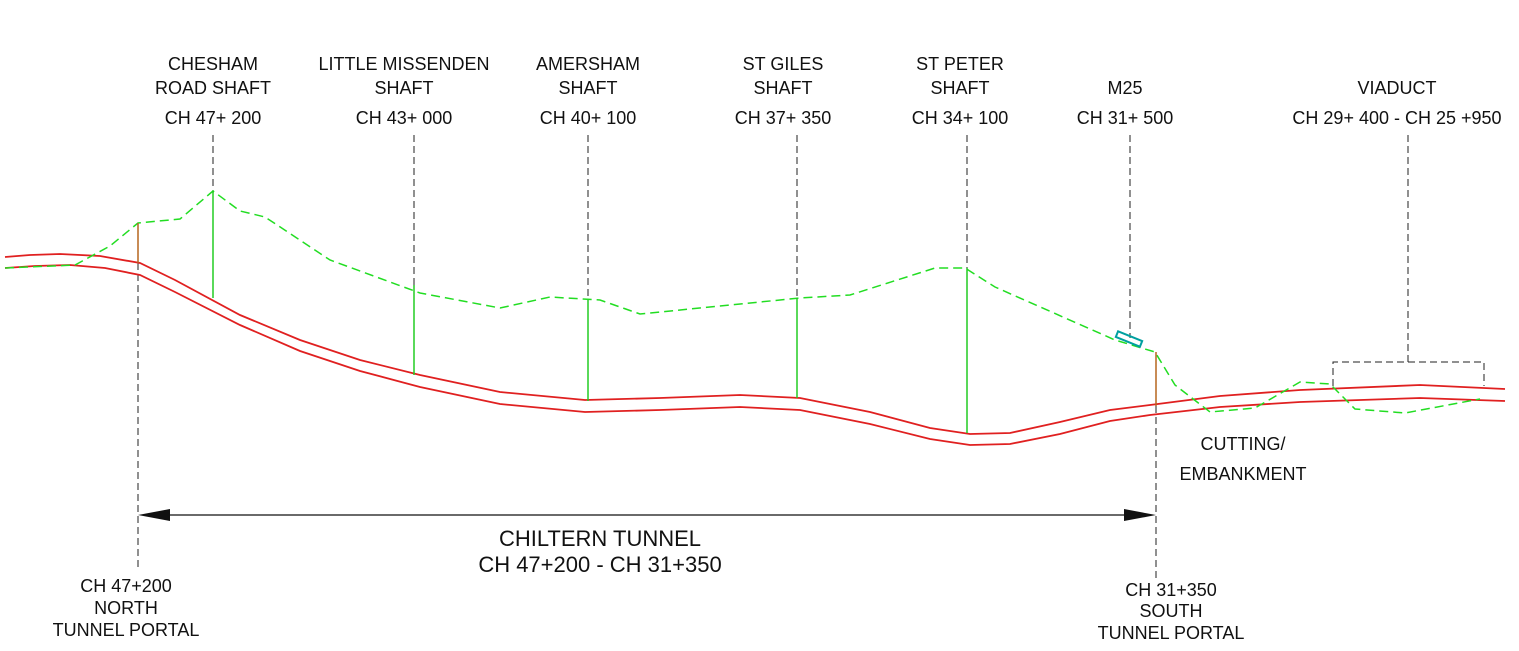 Image resolution: width=1519 pixels, height=651 pixels. What do you see at coordinates (1125, 118) in the screenshot?
I see `label: CH 31+ 500` at bounding box center [1125, 118].